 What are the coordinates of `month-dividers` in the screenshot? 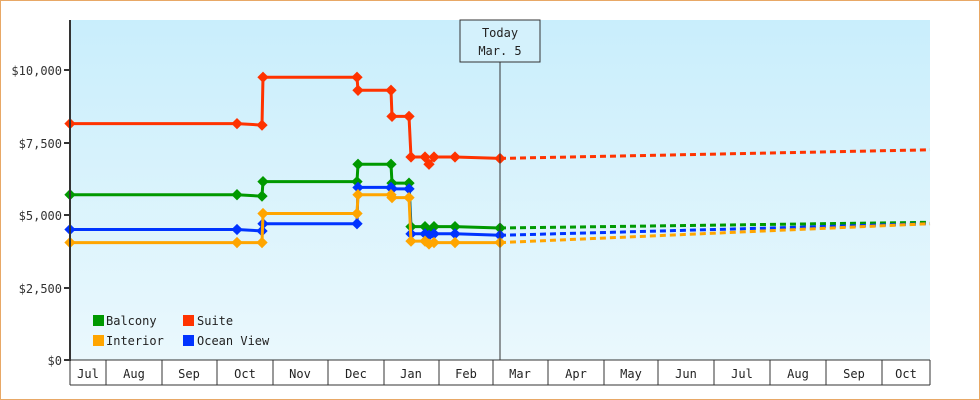 It's located at (500, 372).